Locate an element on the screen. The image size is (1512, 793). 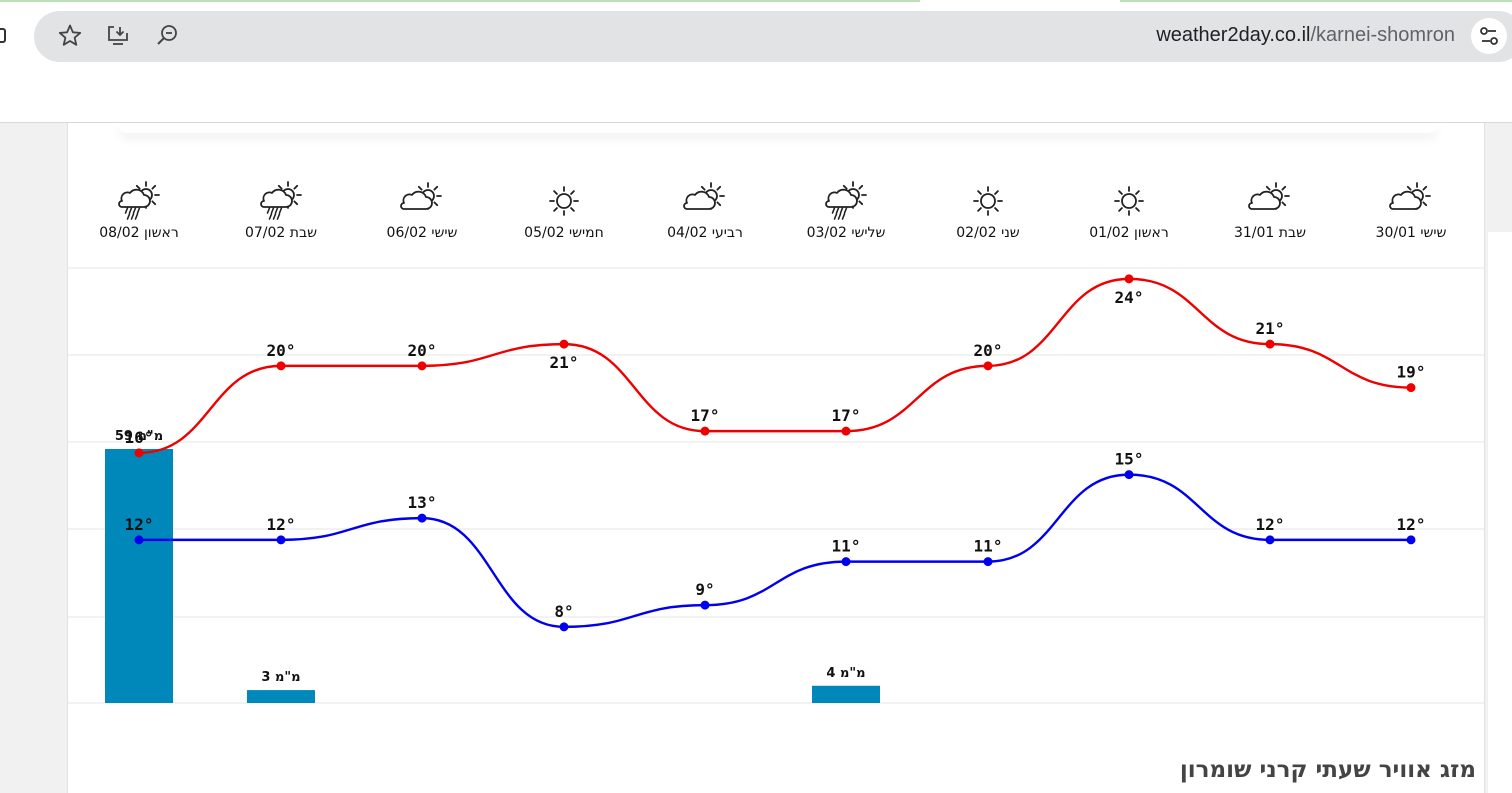
forecast-day-label: רביעי 04/02 is located at coordinates (705, 233).